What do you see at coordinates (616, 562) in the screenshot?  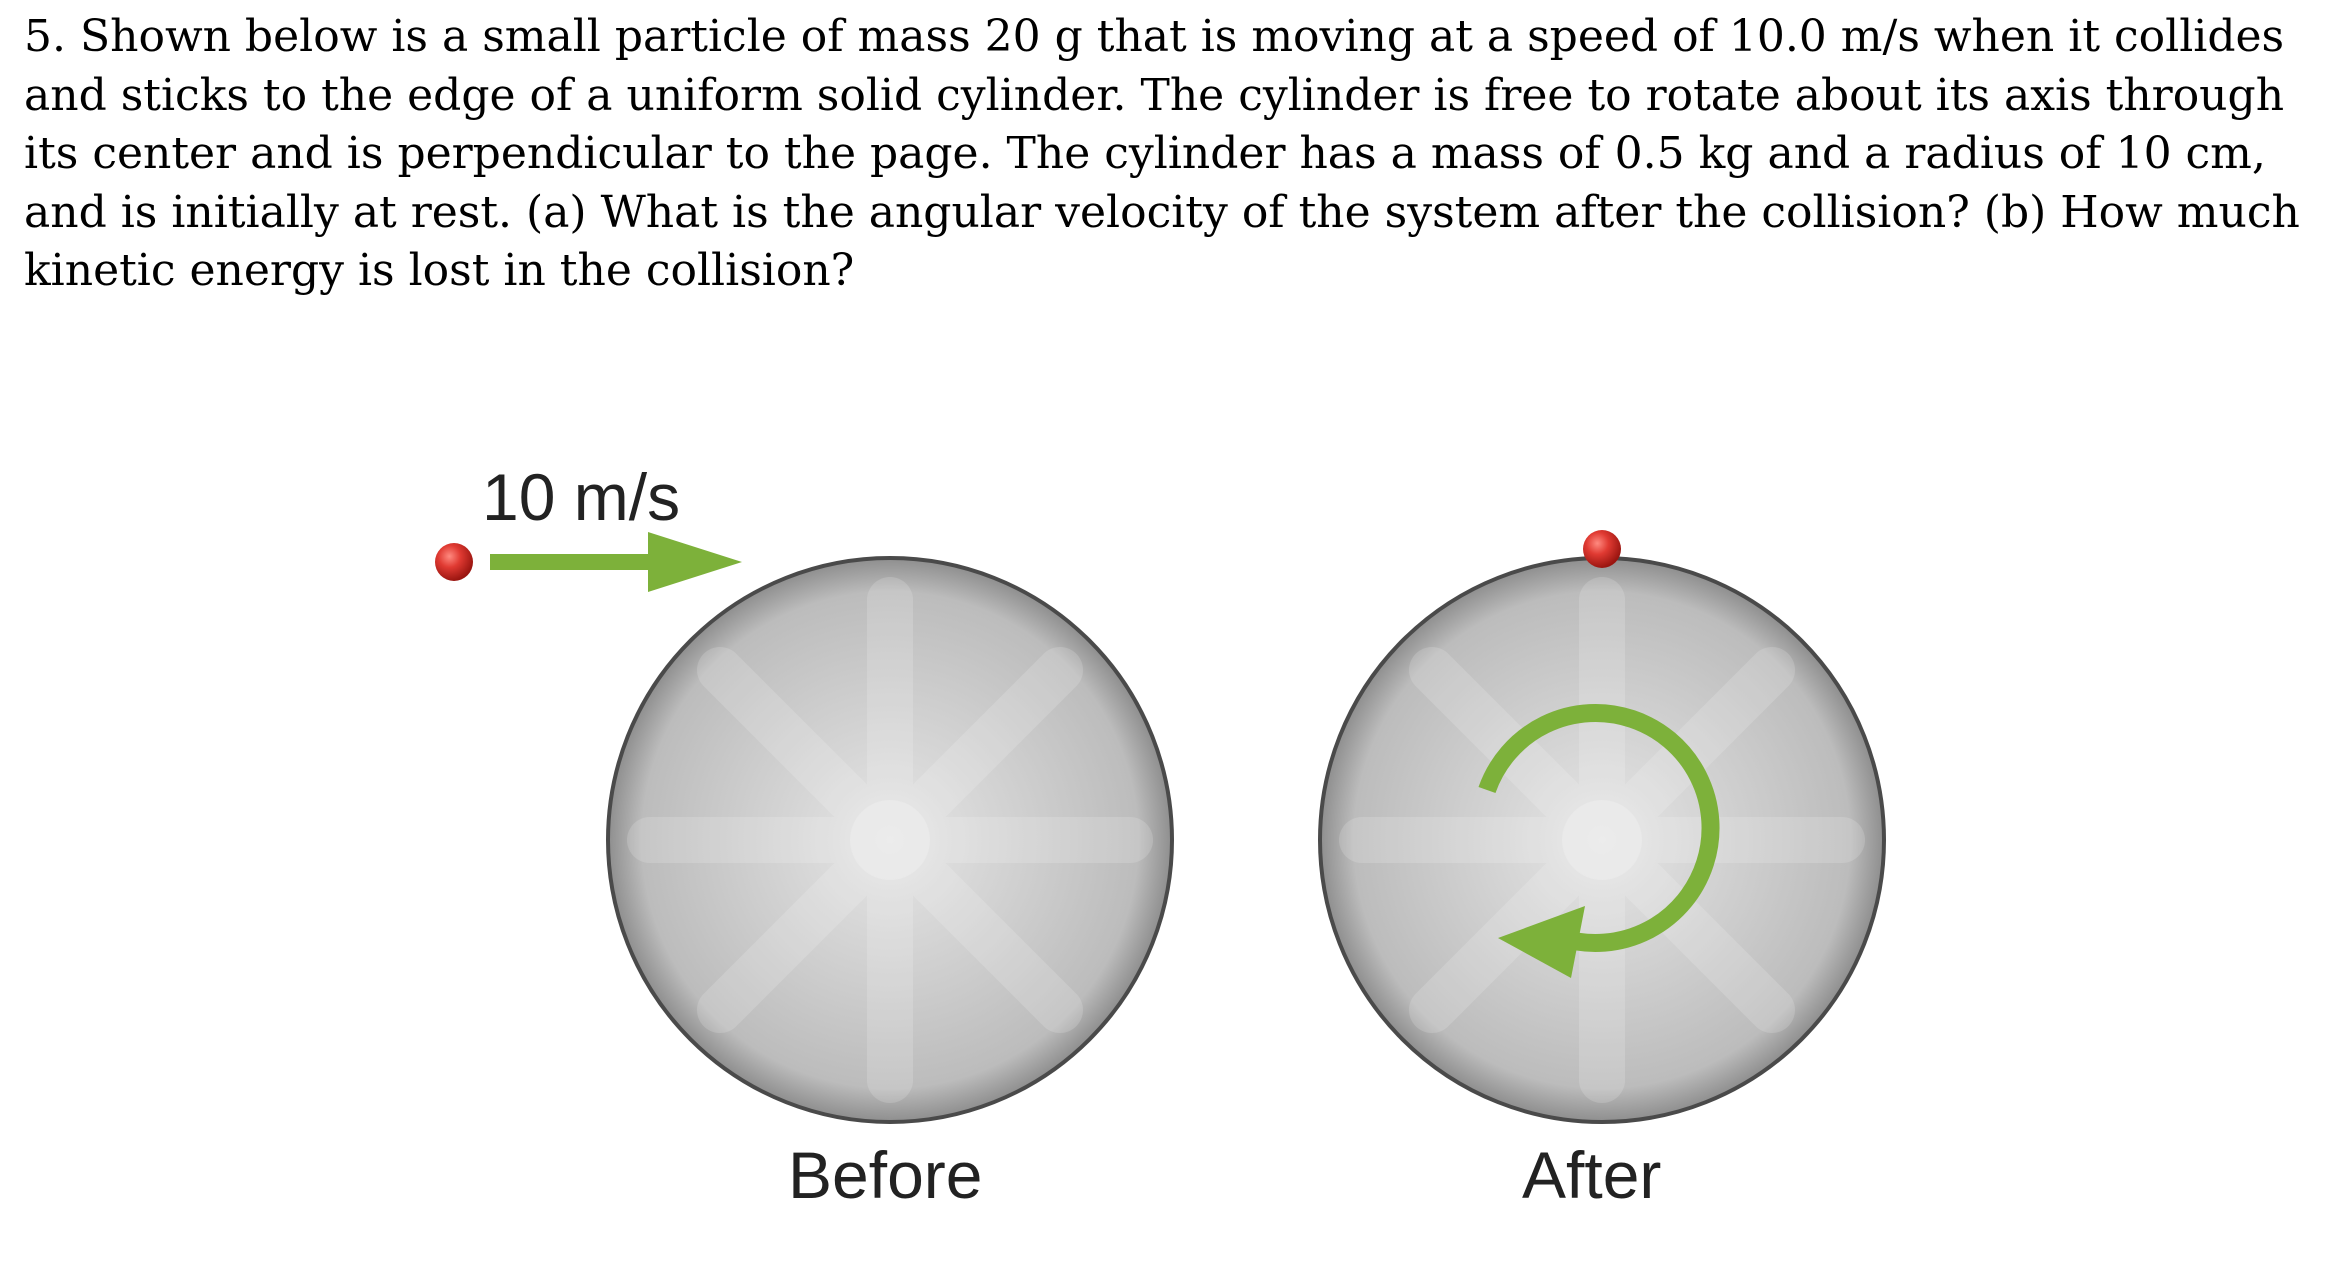 I see `velocity-arrow-icon` at bounding box center [616, 562].